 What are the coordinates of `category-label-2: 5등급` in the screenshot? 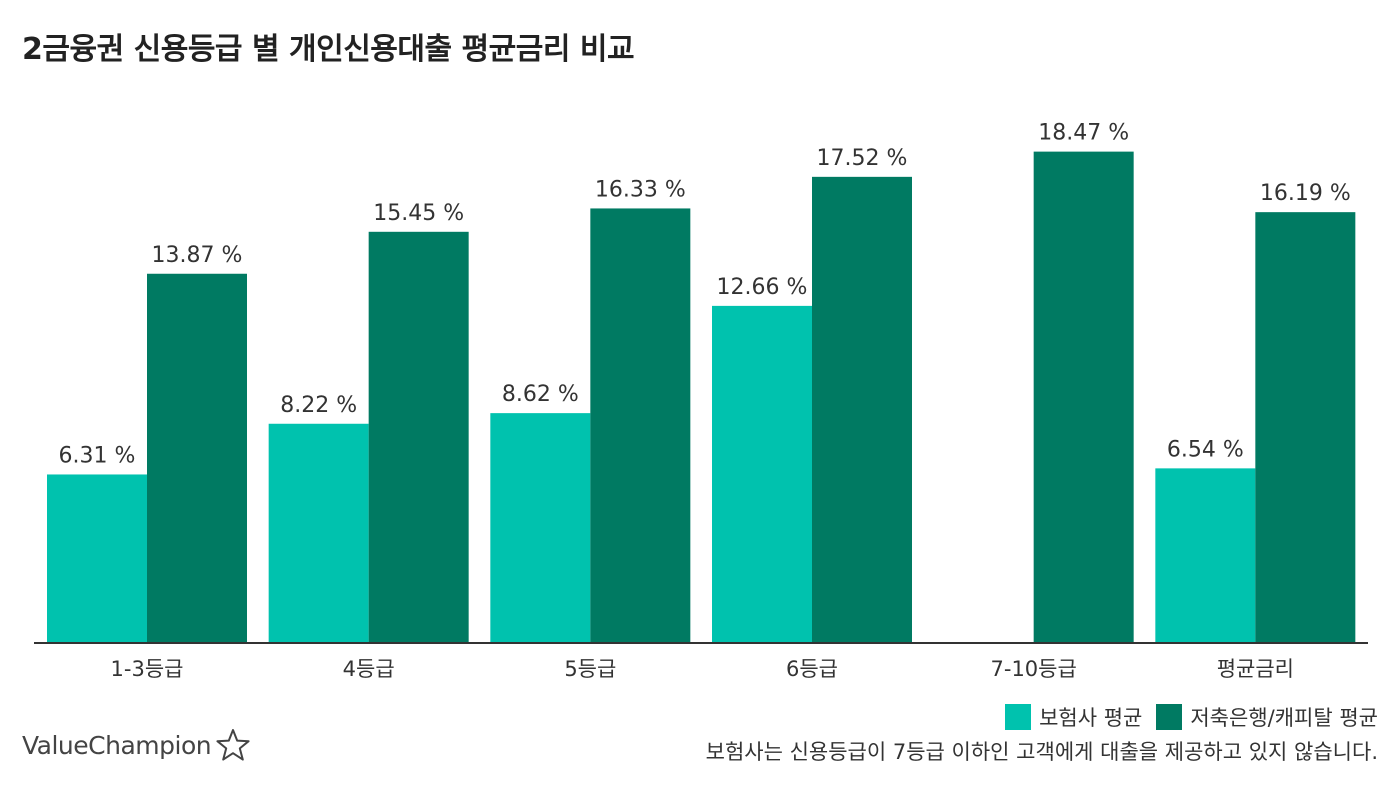 It's located at (590, 669).